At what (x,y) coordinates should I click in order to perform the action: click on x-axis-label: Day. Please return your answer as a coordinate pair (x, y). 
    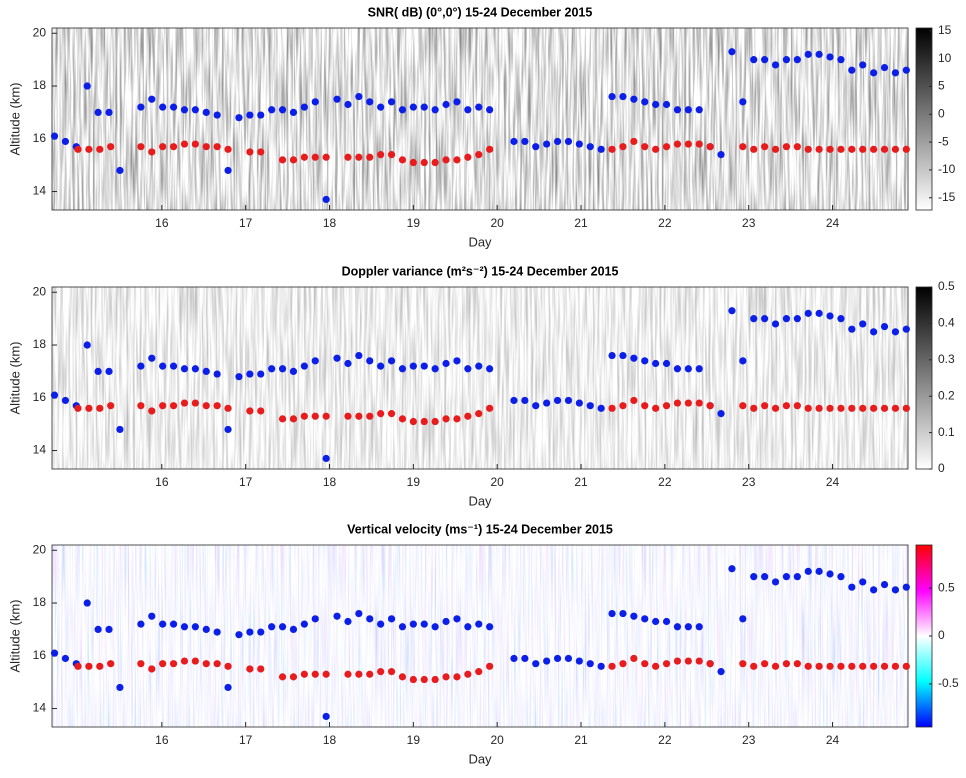
    Looking at the image, I should click on (480, 241).